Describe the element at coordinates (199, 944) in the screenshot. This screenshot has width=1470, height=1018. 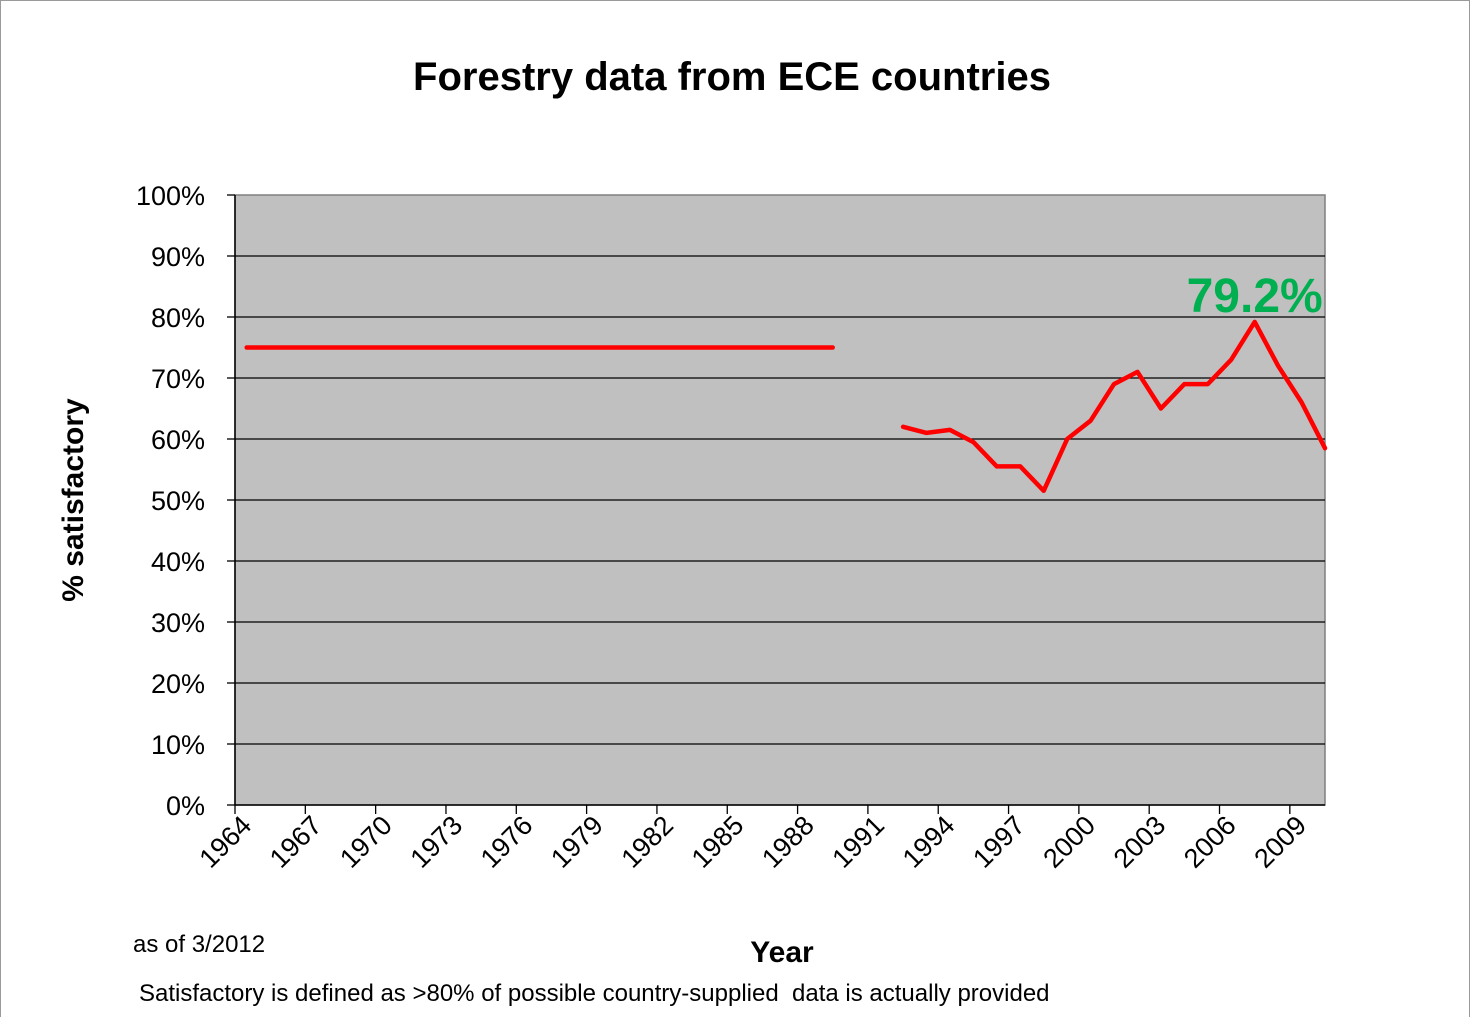
I see `as-of-note: as of 3/2012` at that location.